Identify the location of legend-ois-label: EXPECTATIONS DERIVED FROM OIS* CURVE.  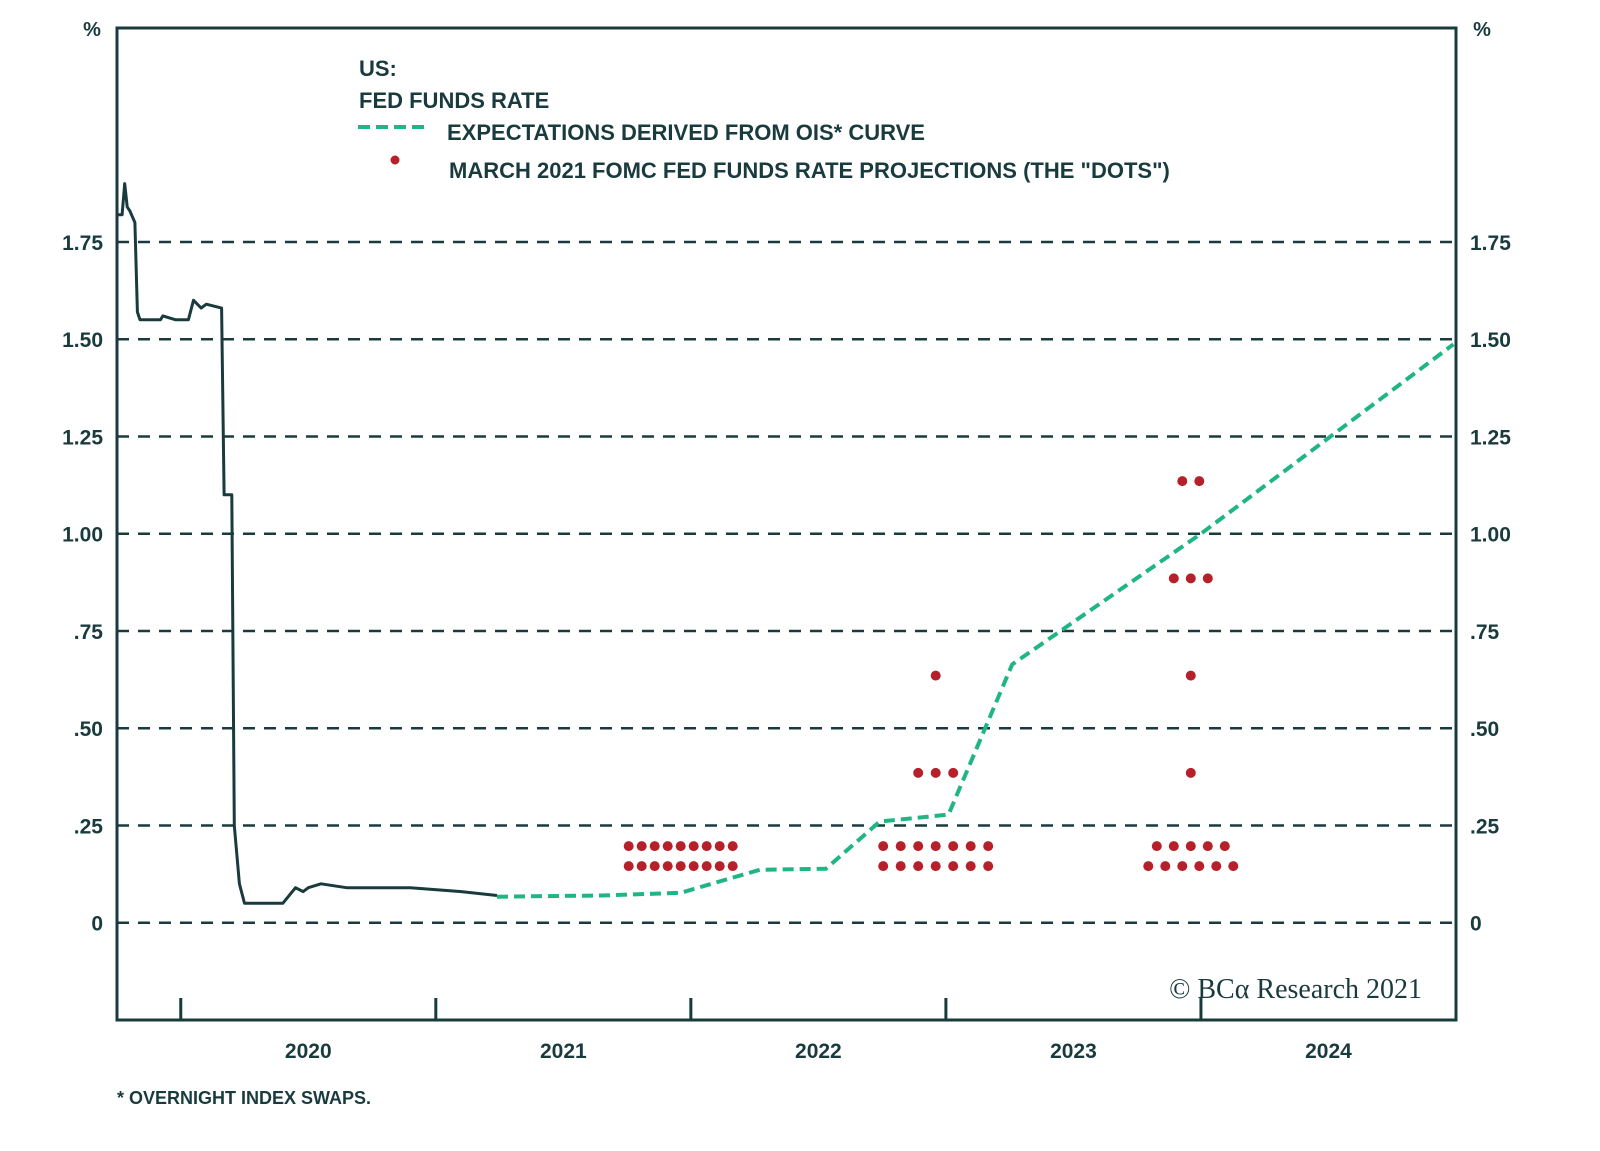
(686, 132).